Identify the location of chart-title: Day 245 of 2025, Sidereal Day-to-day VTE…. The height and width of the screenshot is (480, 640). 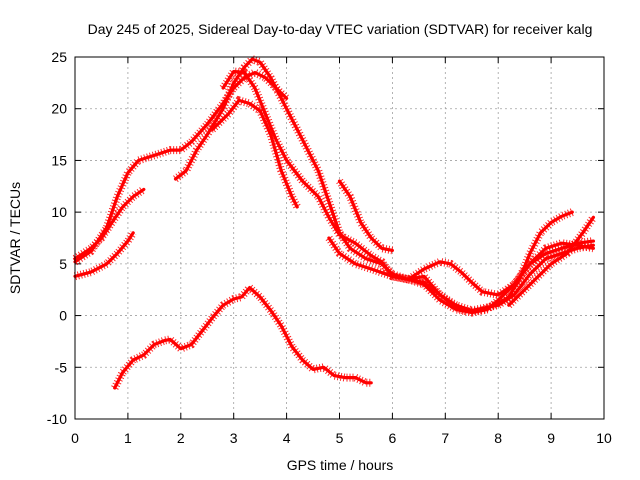
(340, 29).